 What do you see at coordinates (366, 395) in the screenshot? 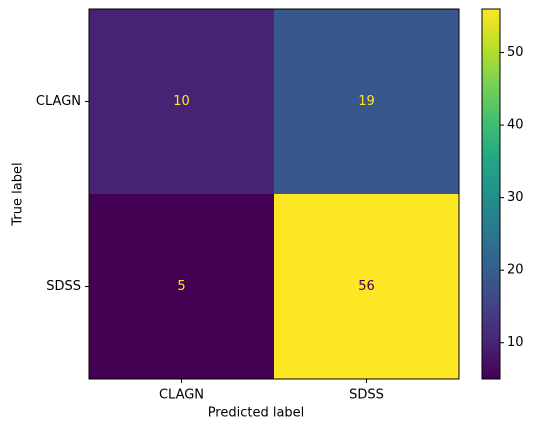
I see `x-tick-label: SDSS` at bounding box center [366, 395].